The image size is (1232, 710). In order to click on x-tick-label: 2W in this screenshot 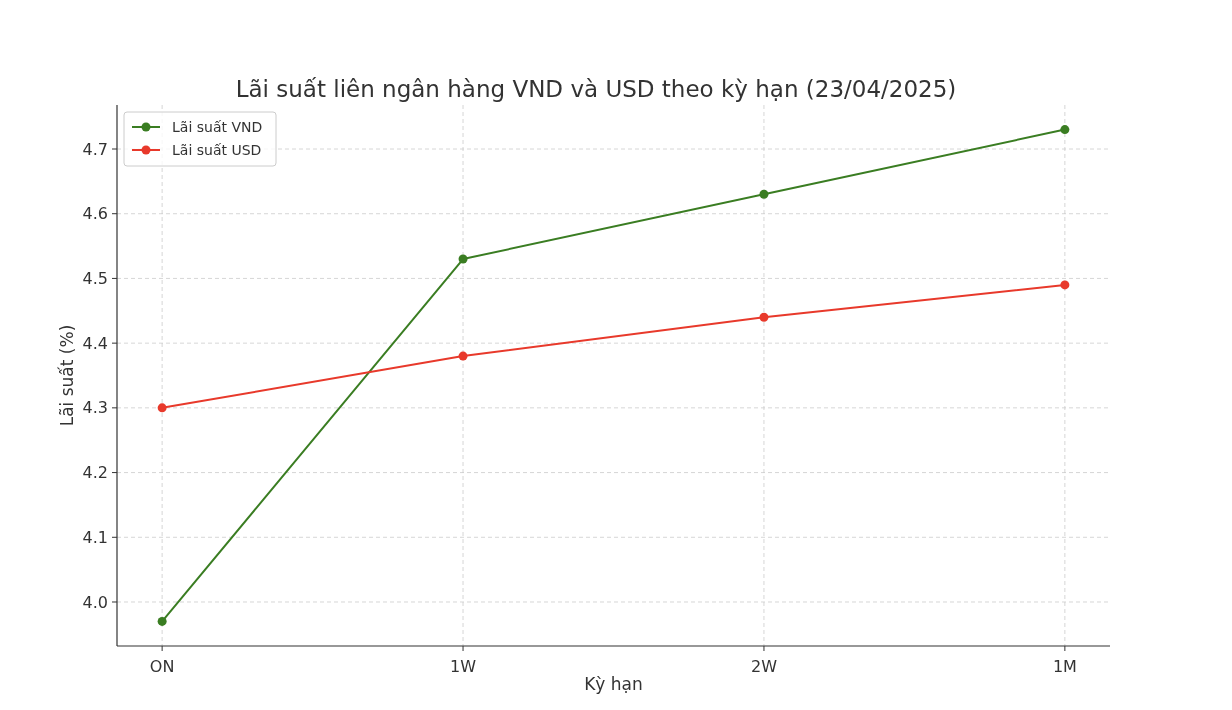, I will do `click(764, 666)`.